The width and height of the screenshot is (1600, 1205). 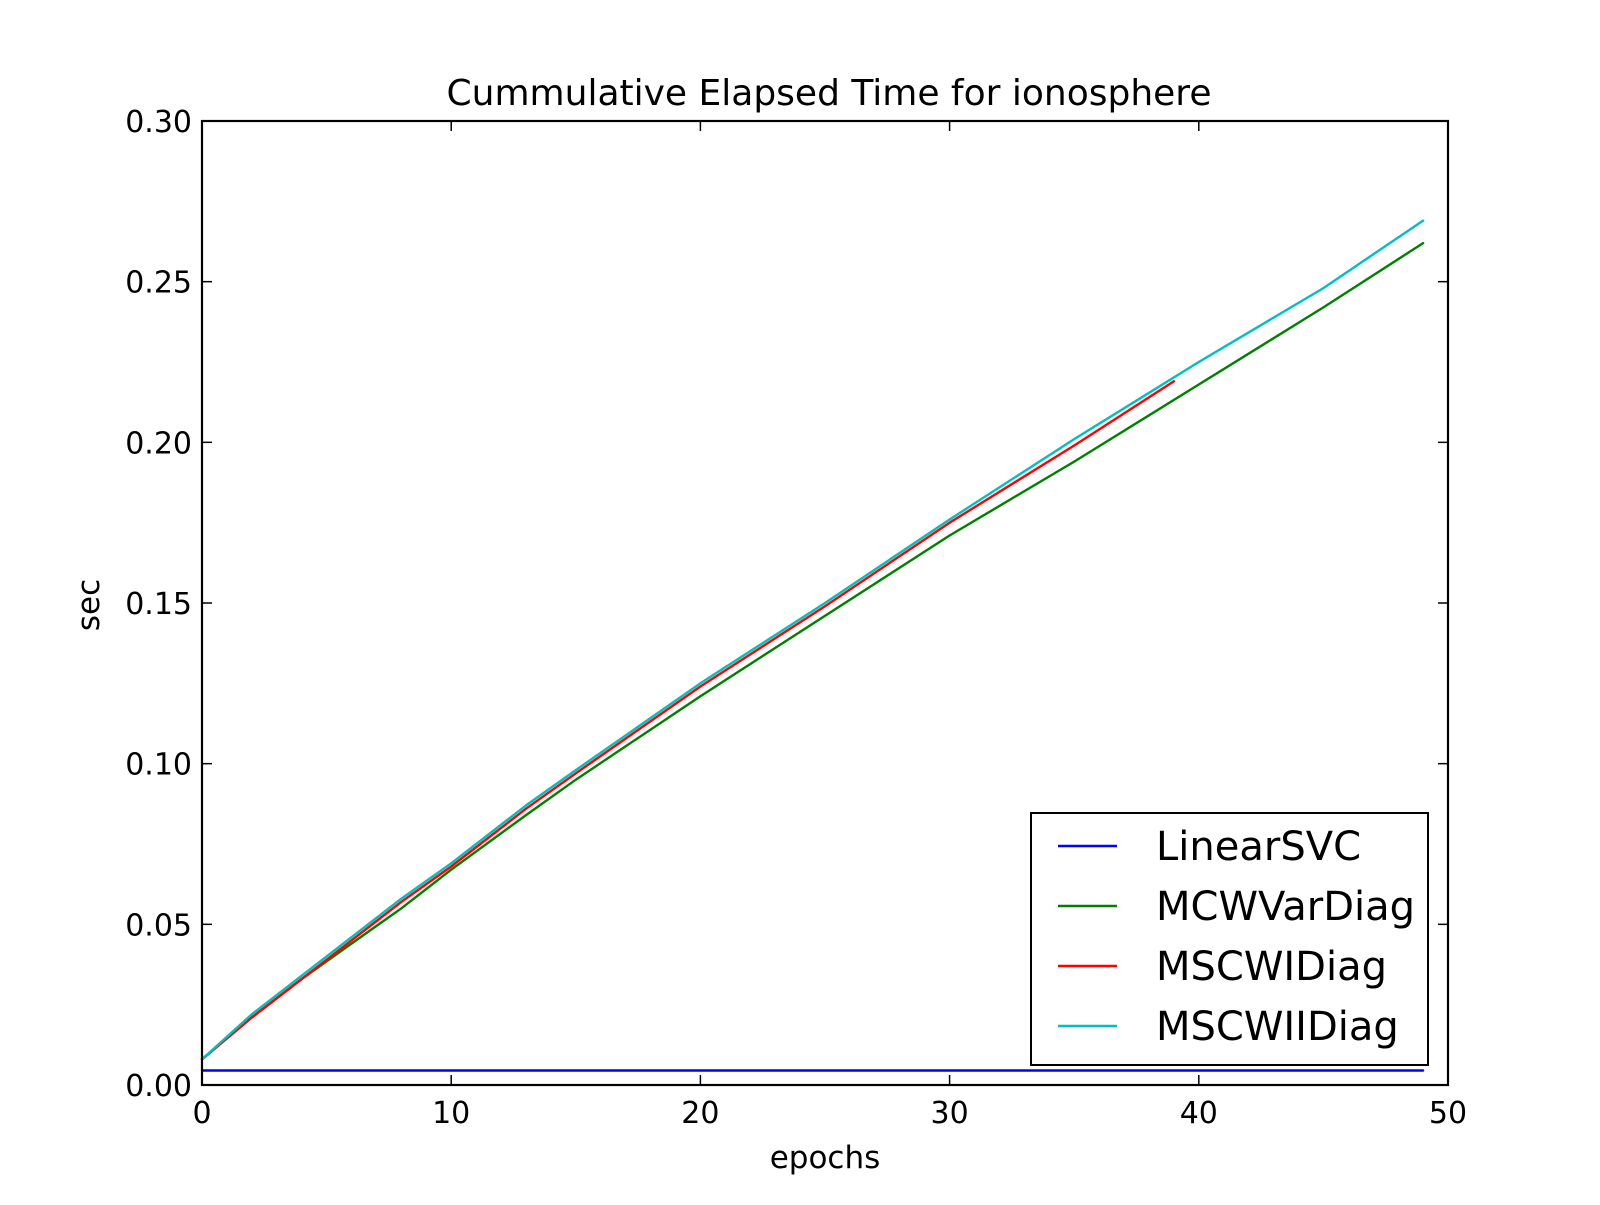 What do you see at coordinates (829, 93) in the screenshot?
I see `chart-title: Cummulative Elapsed Time for ionosphere` at bounding box center [829, 93].